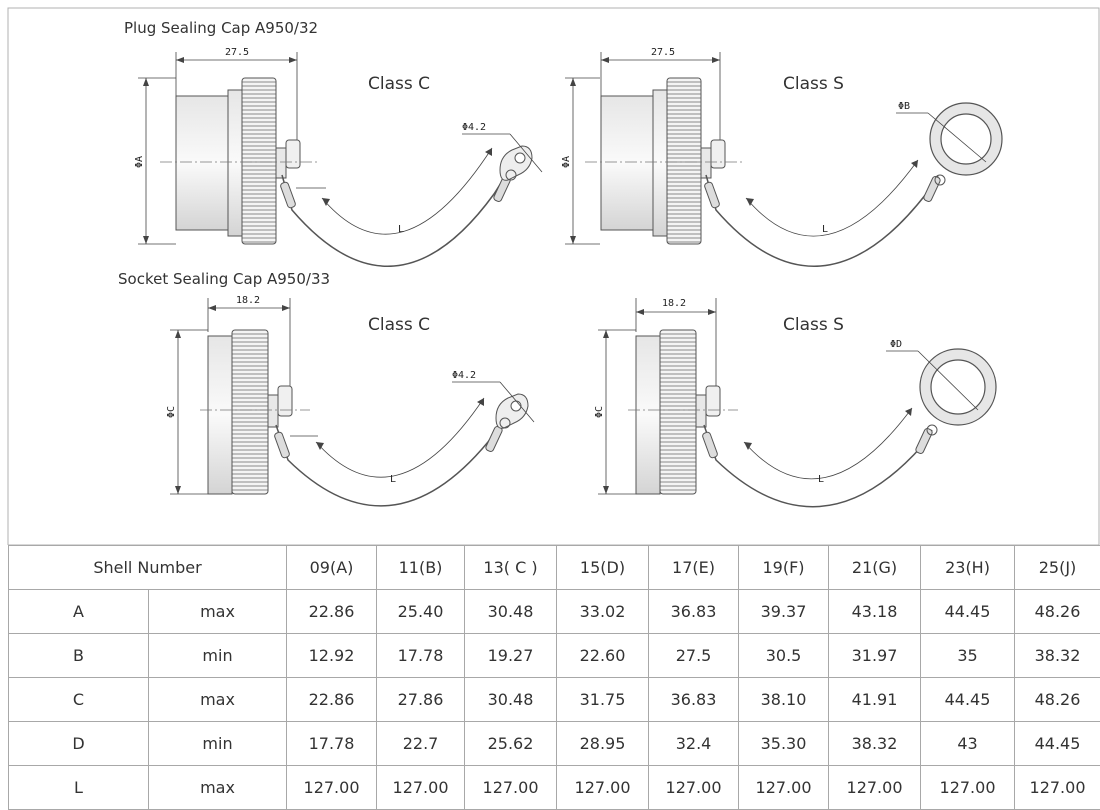  Describe the element at coordinates (237, 52) in the screenshot. I see `plug-length-dim: 27.5` at that location.